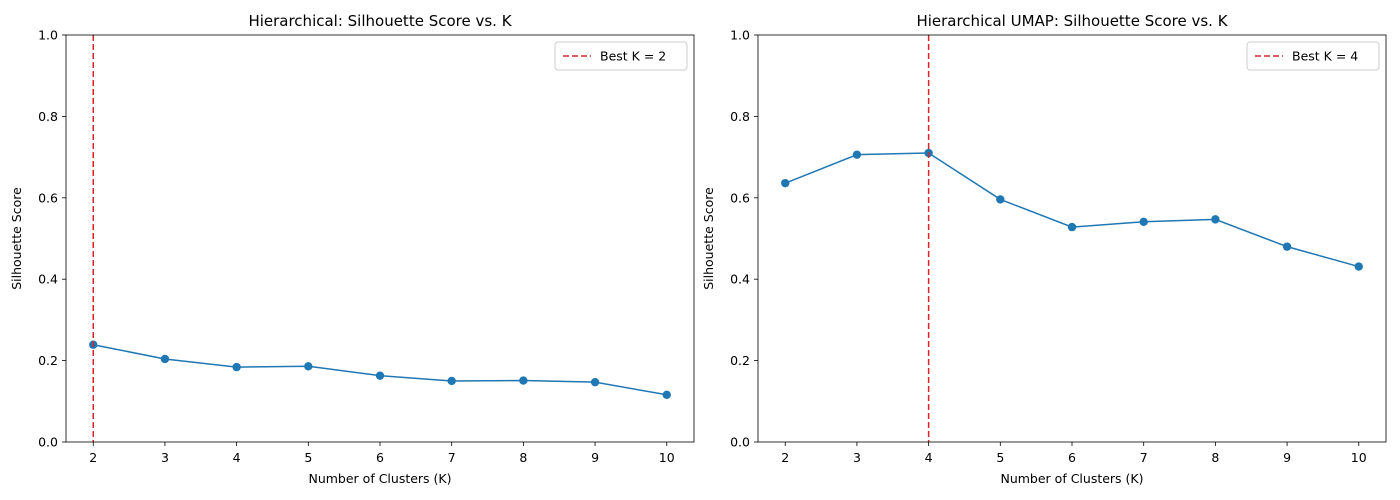  Describe the element at coordinates (633, 56) in the screenshot. I see `legend-label: Best K = 2` at that location.